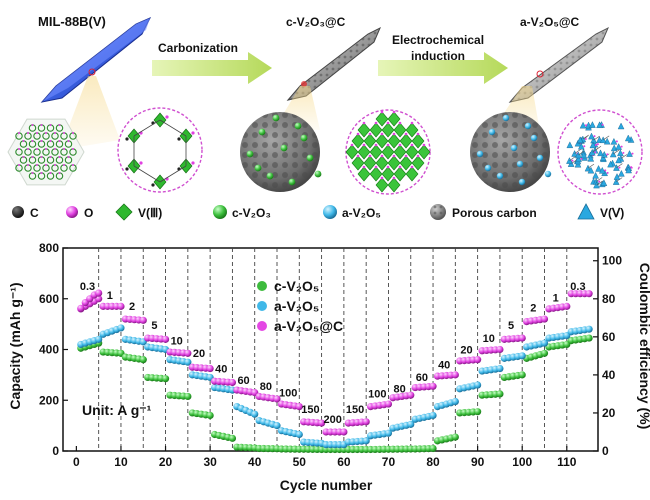  I want to click on series-ce, so click(90, 300).